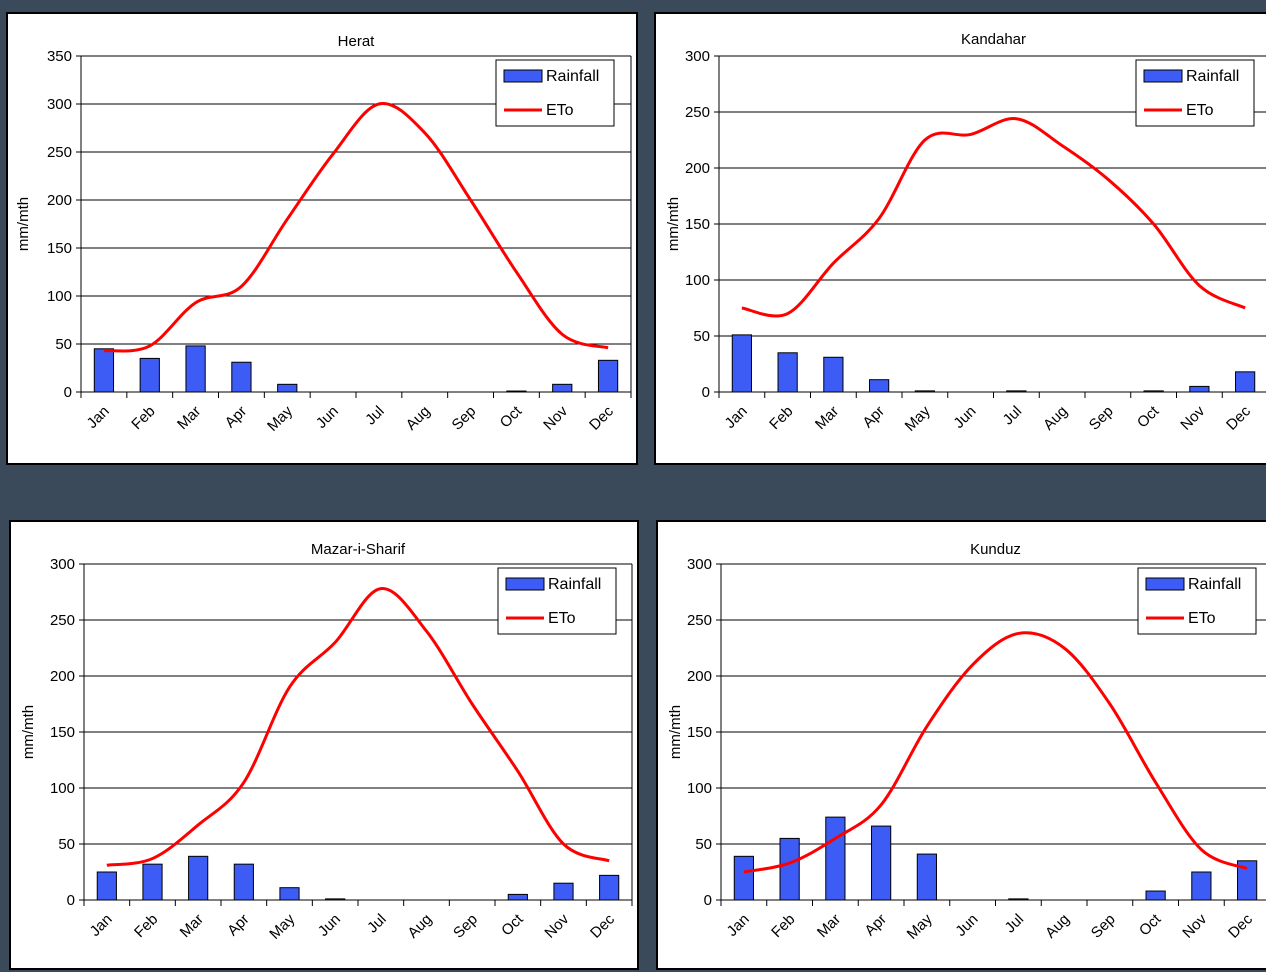 Image resolution: width=1266 pixels, height=972 pixels. Describe the element at coordinates (357, 41) in the screenshot. I see `chart-title: Herat` at that location.